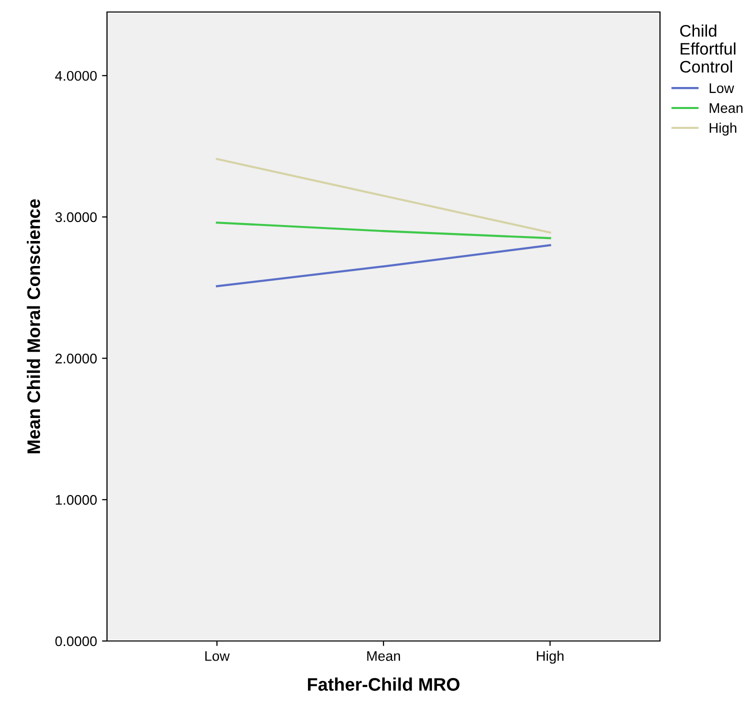  What do you see at coordinates (33, 326) in the screenshot?
I see `y-axis-title: Mean Child Moral Conscience` at bounding box center [33, 326].